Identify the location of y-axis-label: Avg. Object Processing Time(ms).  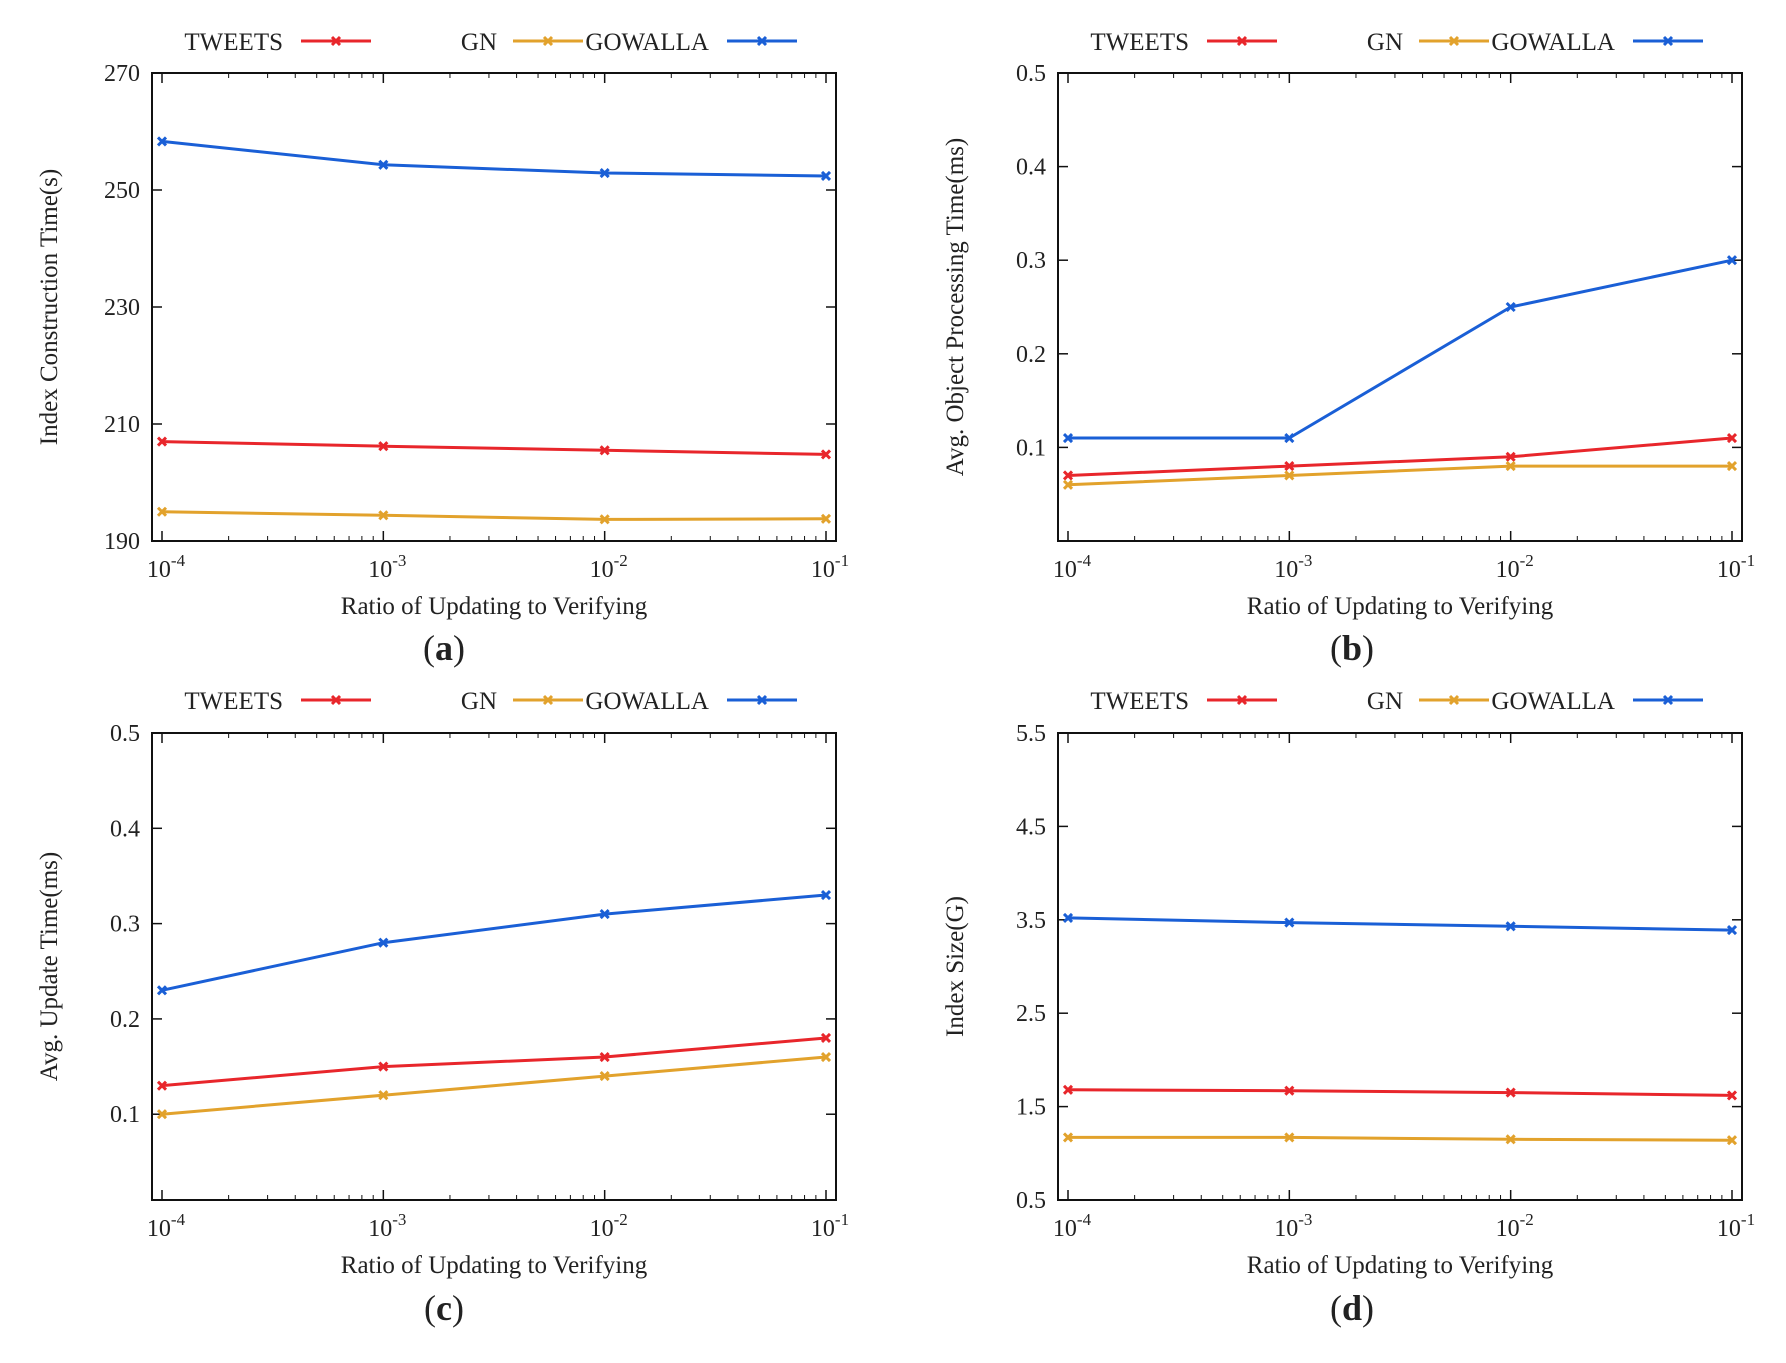
(955, 307).